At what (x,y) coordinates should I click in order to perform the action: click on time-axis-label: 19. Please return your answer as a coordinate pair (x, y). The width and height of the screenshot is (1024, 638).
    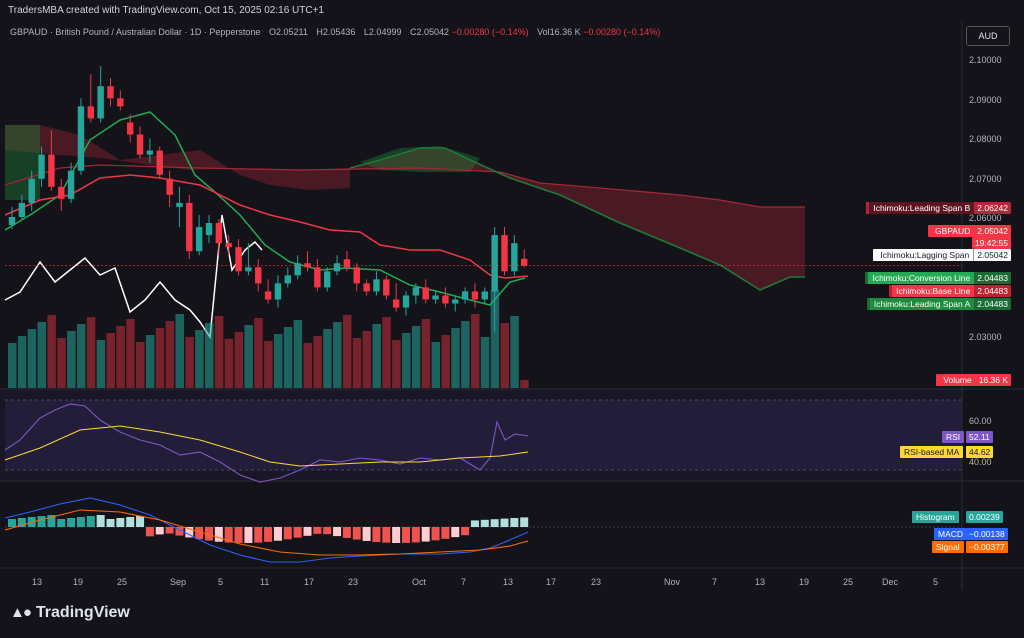
    Looking at the image, I should click on (78, 582).